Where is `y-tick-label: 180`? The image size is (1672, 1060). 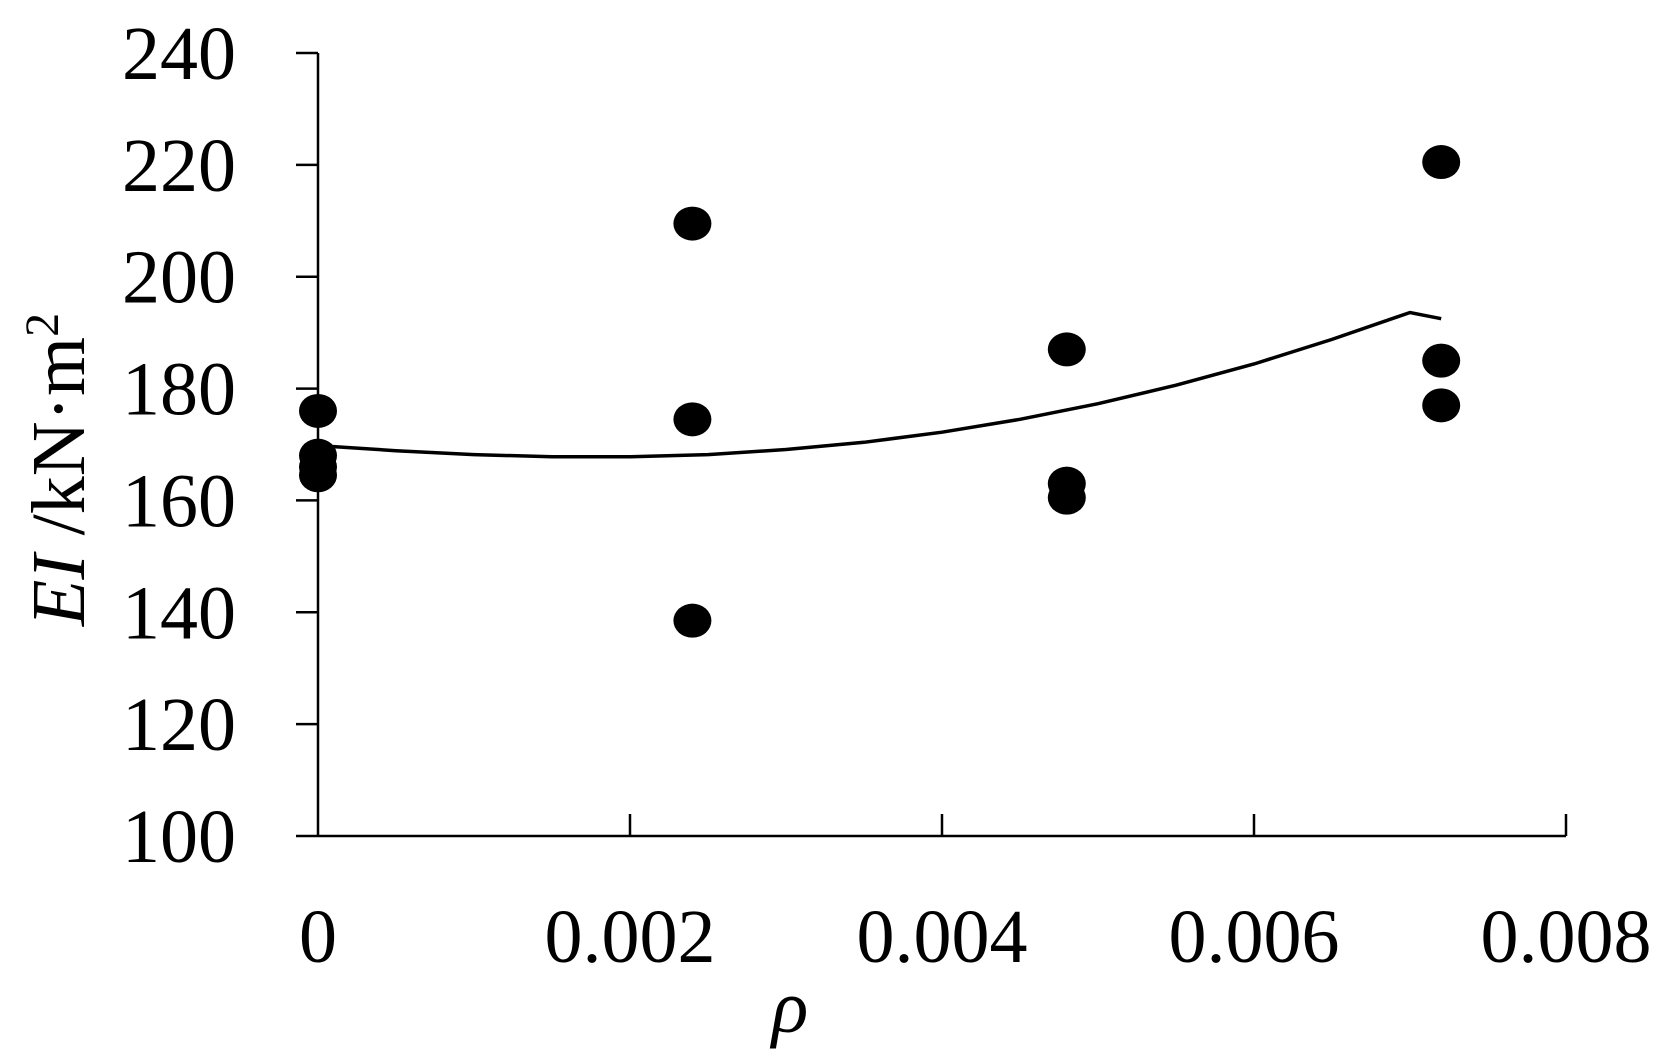 y-tick-label: 180 is located at coordinates (179, 390).